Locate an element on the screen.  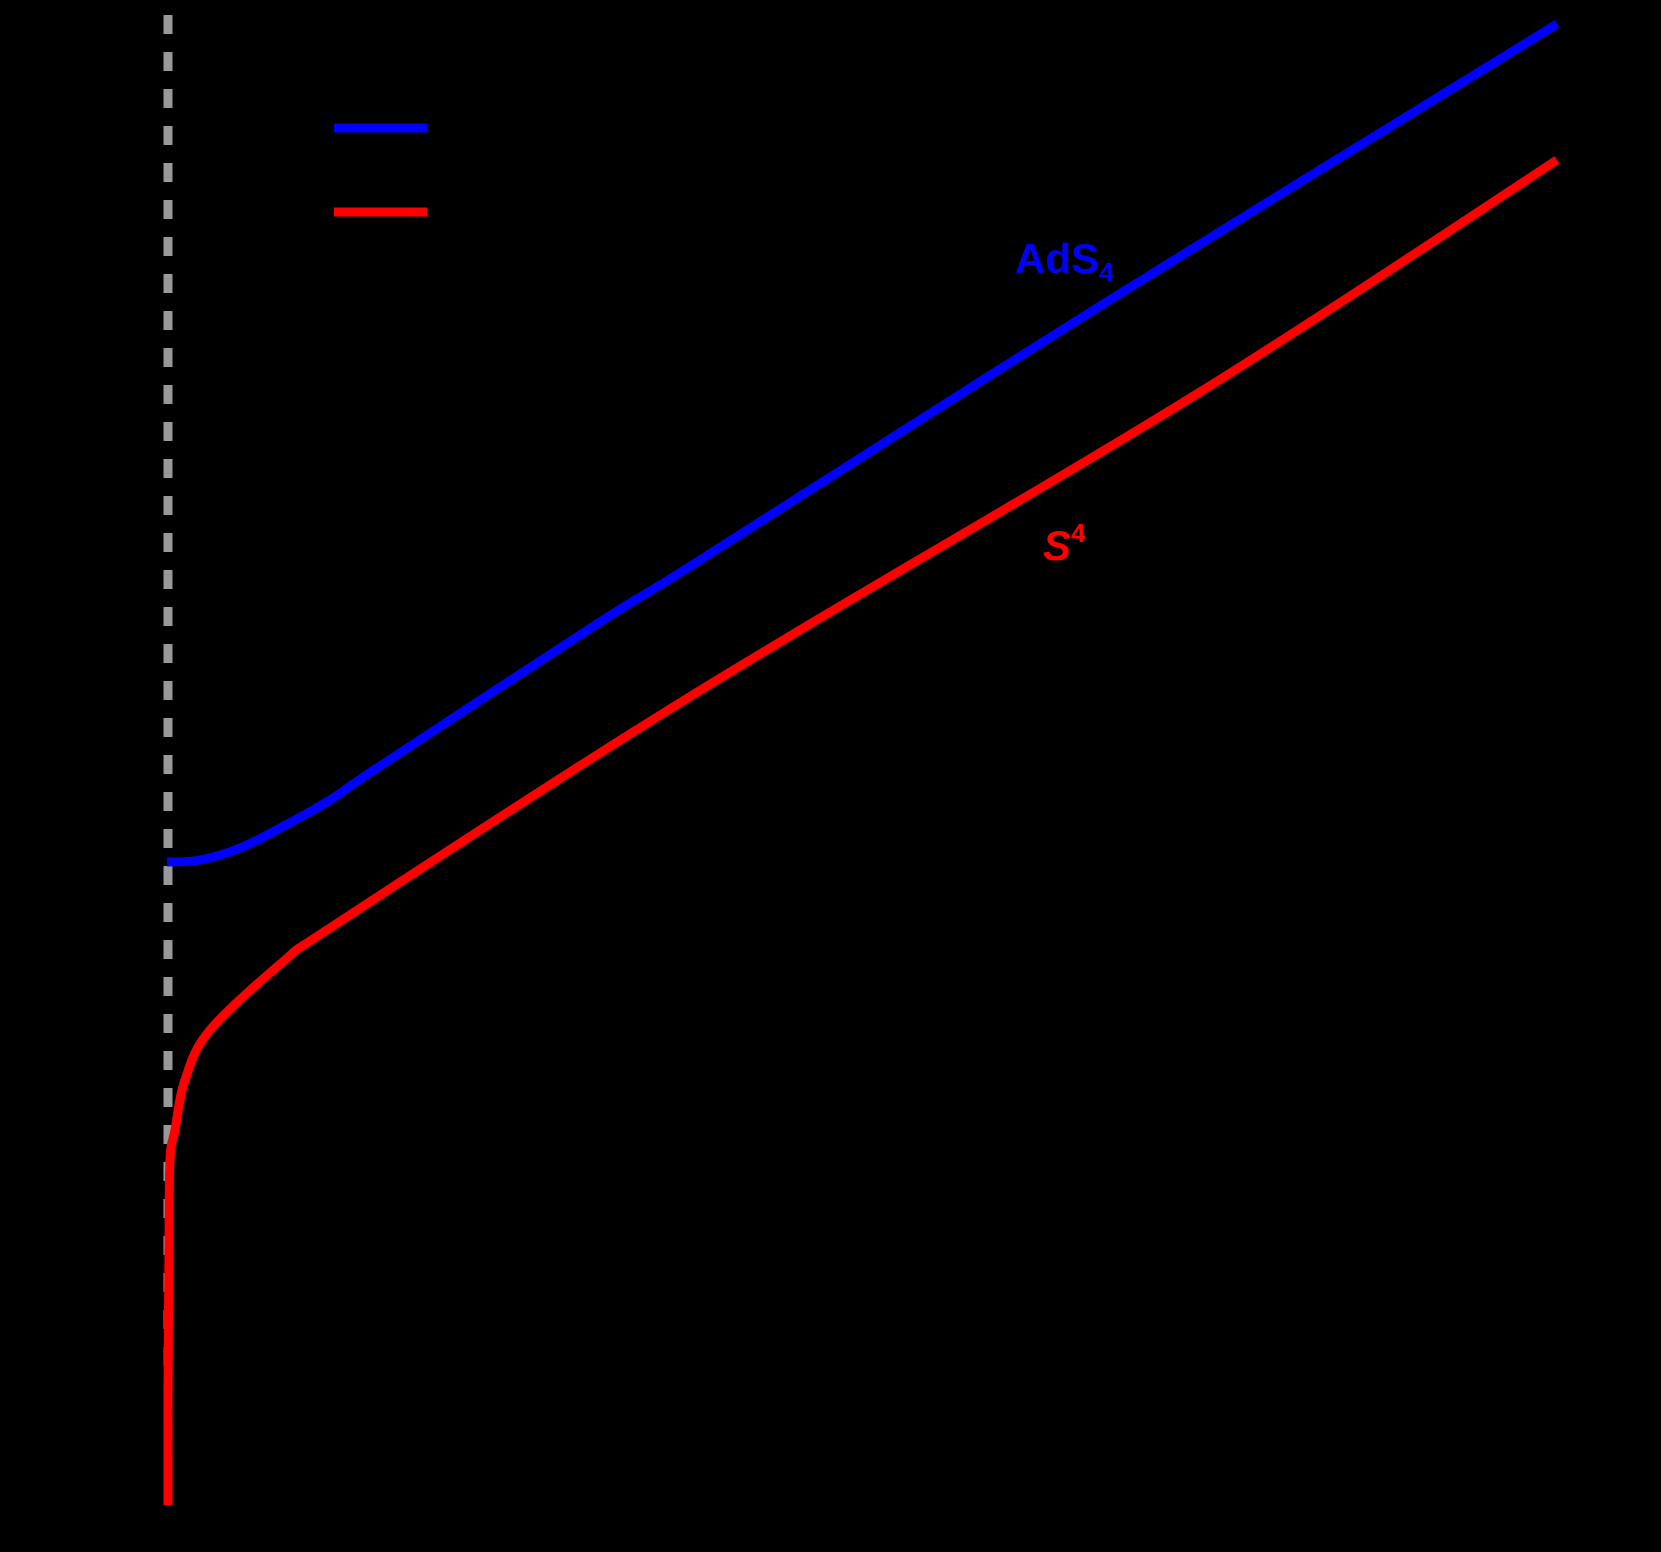
ads4-label-main: AdS is located at coordinates (1057, 258).